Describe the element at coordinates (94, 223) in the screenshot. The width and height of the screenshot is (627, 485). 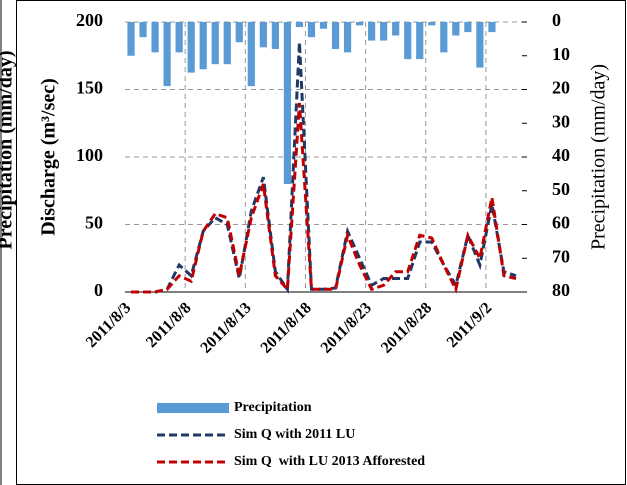
I see `y-tick-label: 50` at that location.